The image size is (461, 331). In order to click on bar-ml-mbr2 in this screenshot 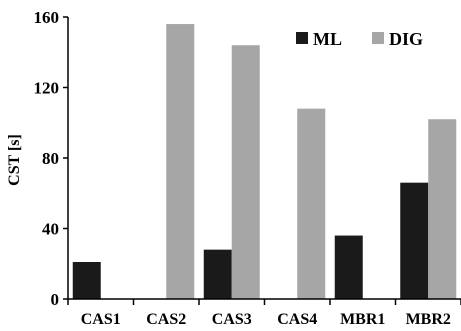, I will do `click(414, 240)`.